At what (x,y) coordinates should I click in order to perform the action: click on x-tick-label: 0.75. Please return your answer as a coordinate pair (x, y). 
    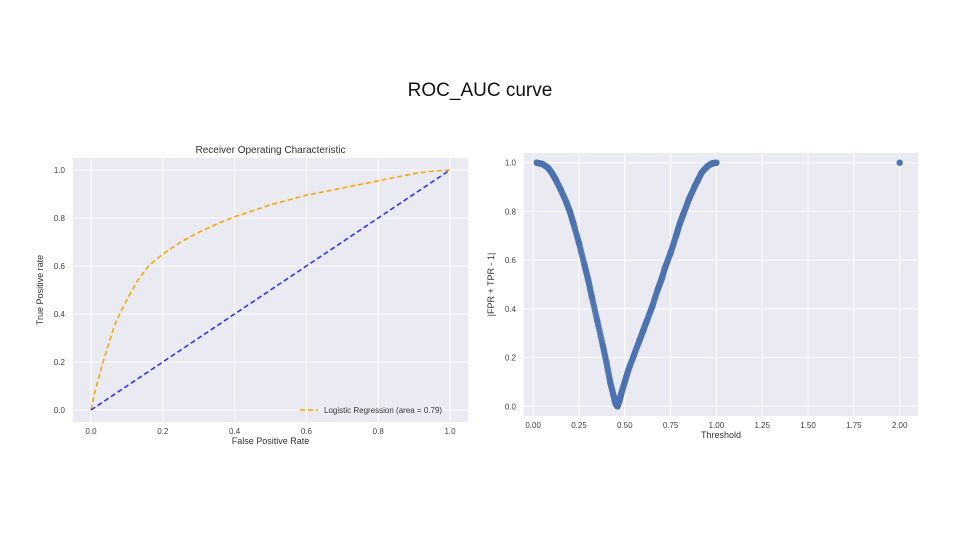
    Looking at the image, I should click on (671, 425).